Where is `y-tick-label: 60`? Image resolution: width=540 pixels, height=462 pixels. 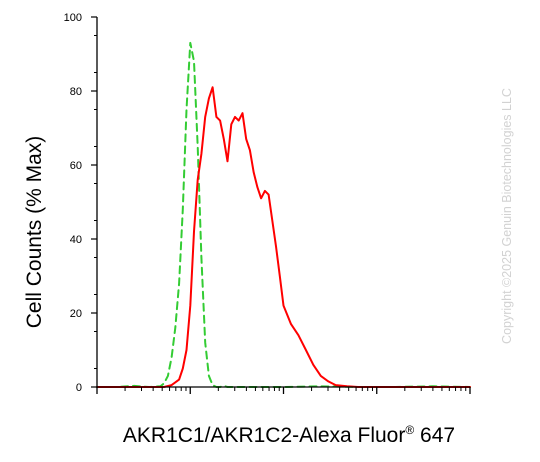 y-tick-label: 60 is located at coordinates (76, 166).